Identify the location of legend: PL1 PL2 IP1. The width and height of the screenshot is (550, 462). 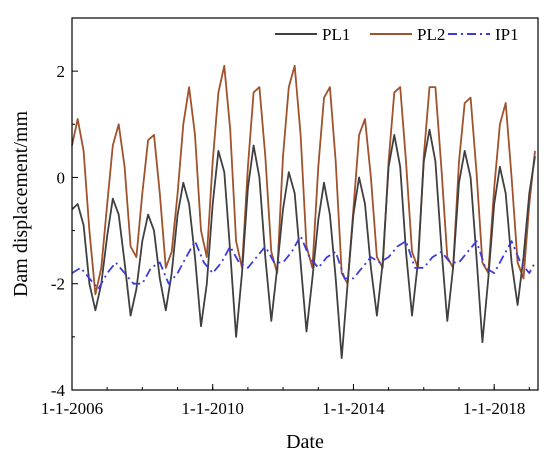
(397, 34).